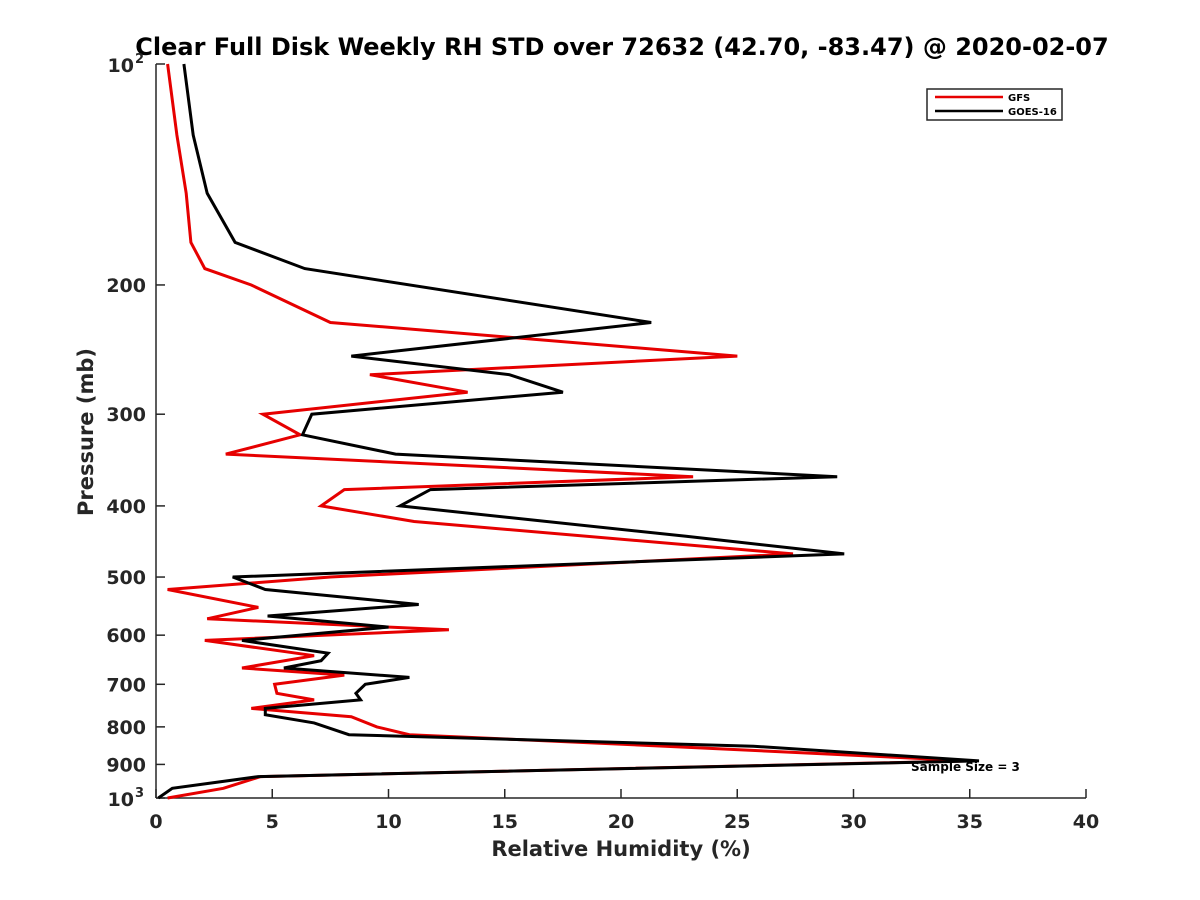 Image resolution: width=1200 pixels, height=900 pixels. I want to click on y-tick-label: 600, so click(126, 636).